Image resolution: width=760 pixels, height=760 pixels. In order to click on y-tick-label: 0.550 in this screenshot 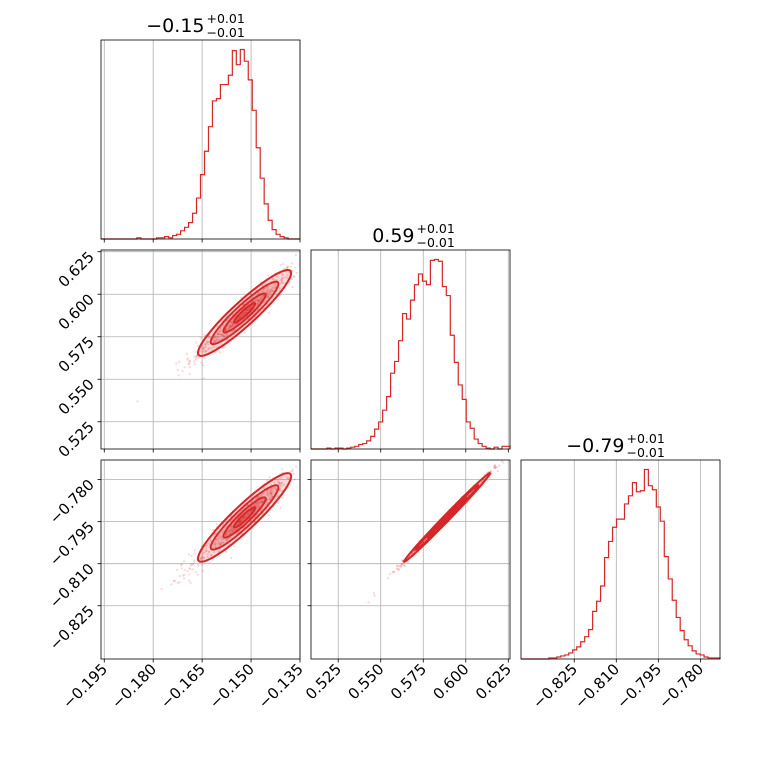, I will do `click(76, 396)`.